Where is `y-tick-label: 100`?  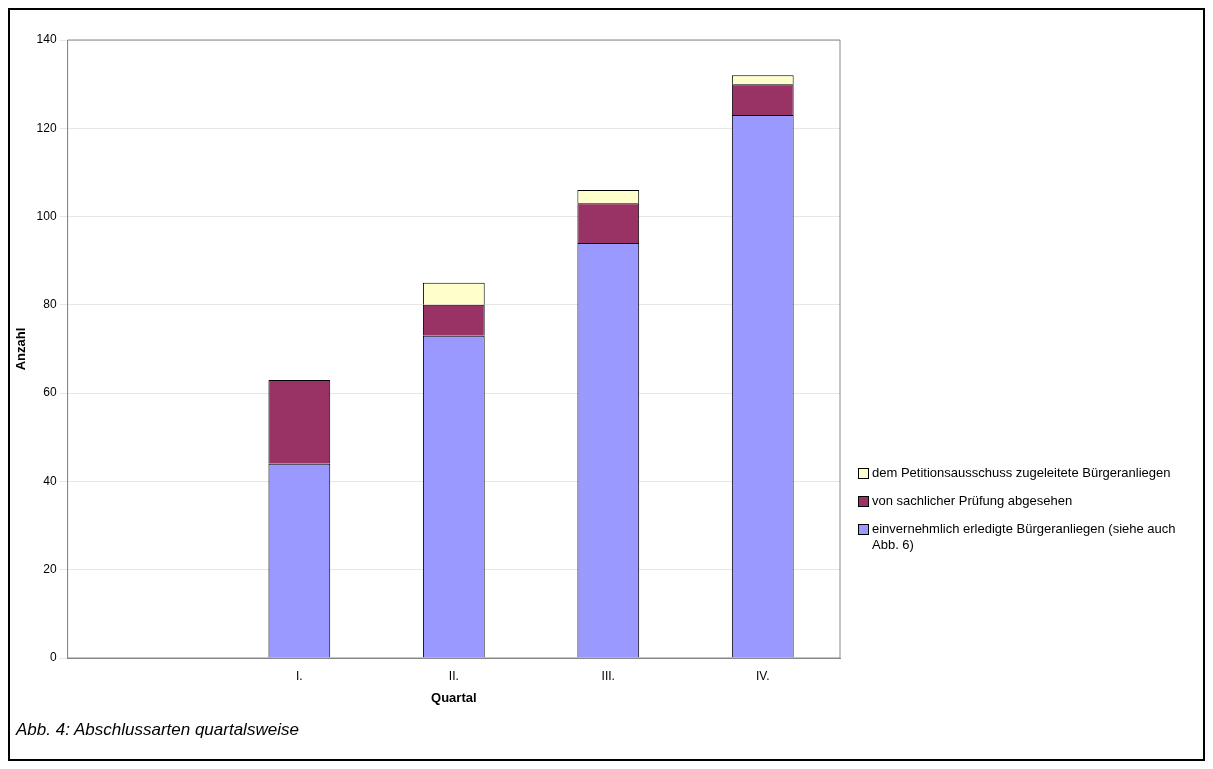 y-tick-label: 100 is located at coordinates (46, 215).